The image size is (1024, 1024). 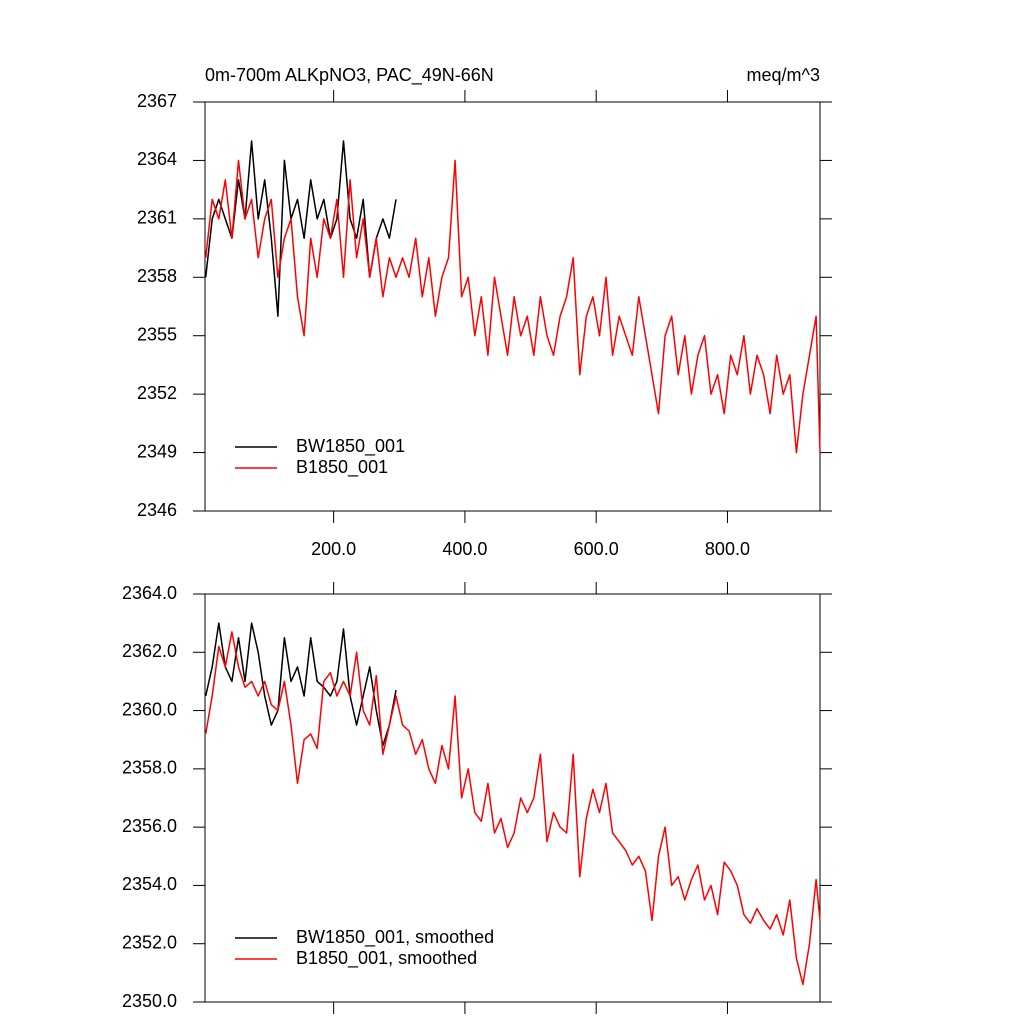 I want to click on y-tick-label: 2352, so click(x=157, y=393).